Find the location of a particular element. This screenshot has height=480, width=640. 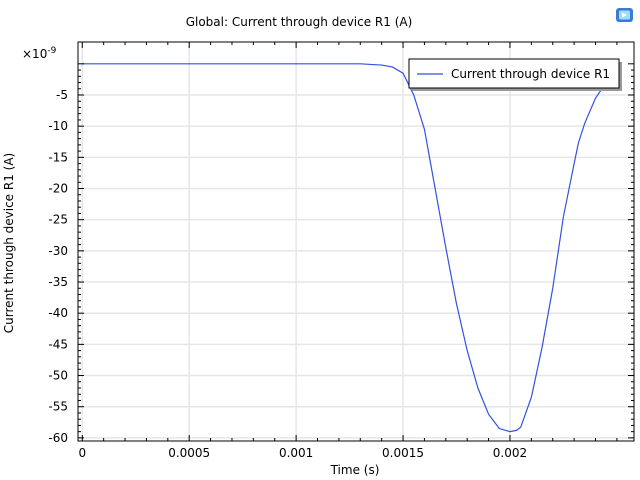

y-tick-label: -55 is located at coordinates (58, 407).